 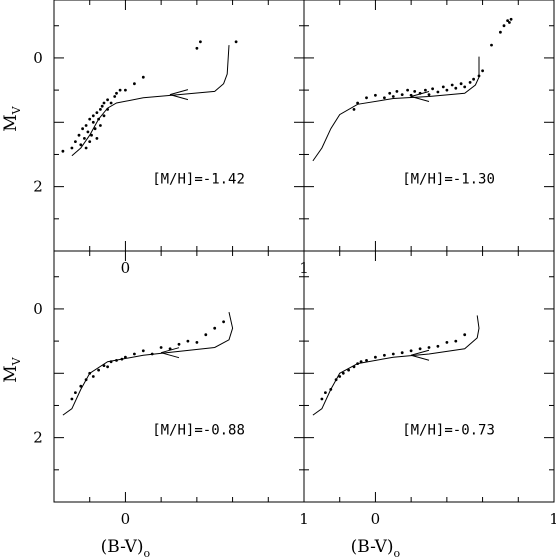 I want to click on metallicity-annotation: [M/H]=-0.73, so click(x=448, y=430).